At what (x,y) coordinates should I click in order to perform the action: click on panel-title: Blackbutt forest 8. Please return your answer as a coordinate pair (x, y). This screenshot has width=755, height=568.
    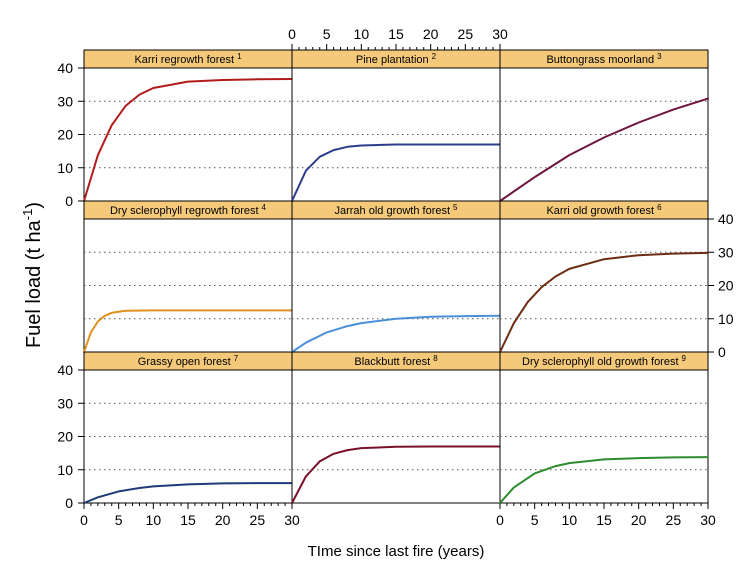
    Looking at the image, I should click on (396, 361).